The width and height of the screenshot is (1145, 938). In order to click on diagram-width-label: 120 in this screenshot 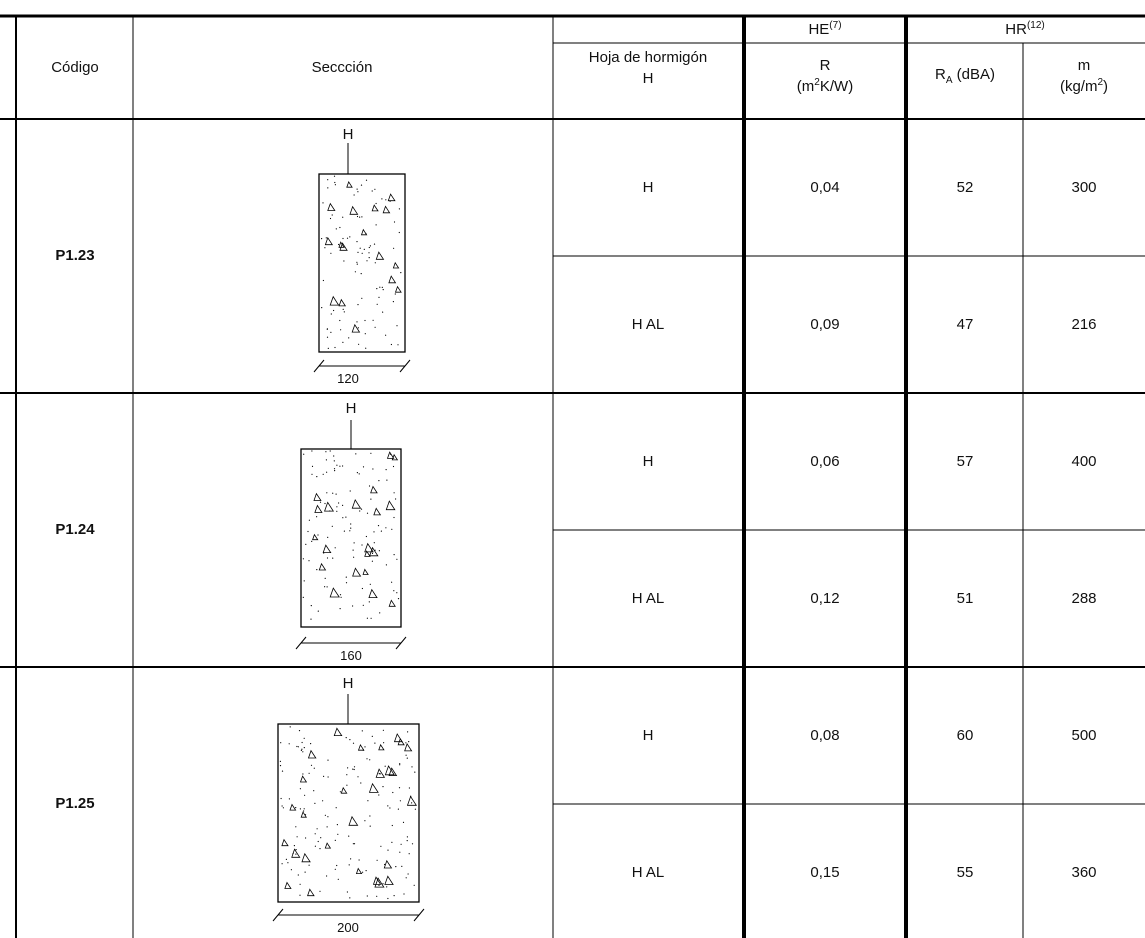, I will do `click(348, 378)`.